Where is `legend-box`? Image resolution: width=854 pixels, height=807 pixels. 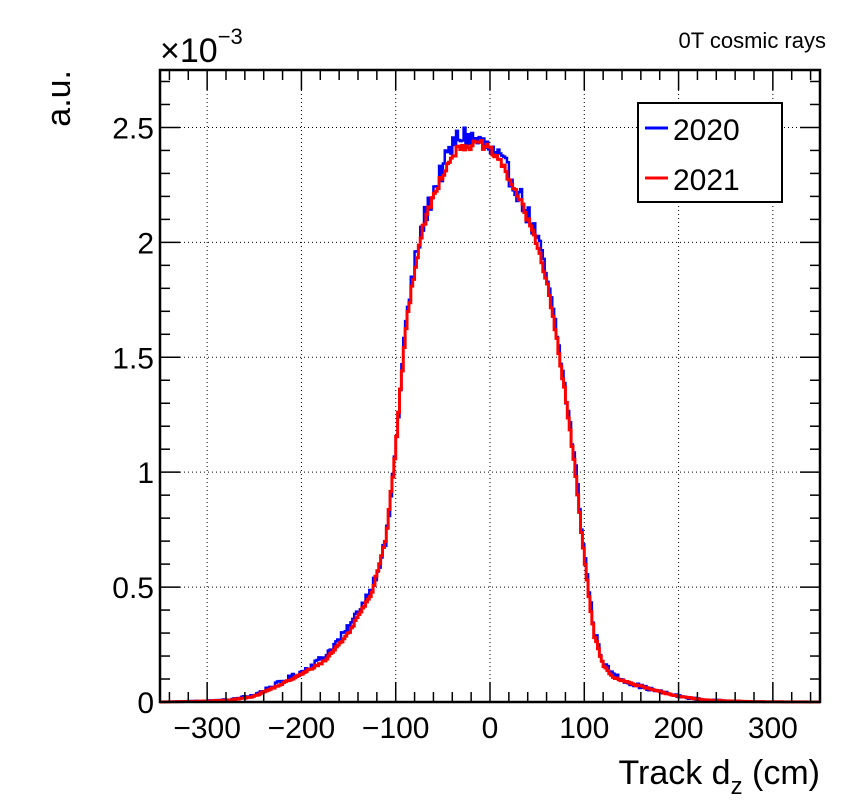 legend-box is located at coordinates (710, 152).